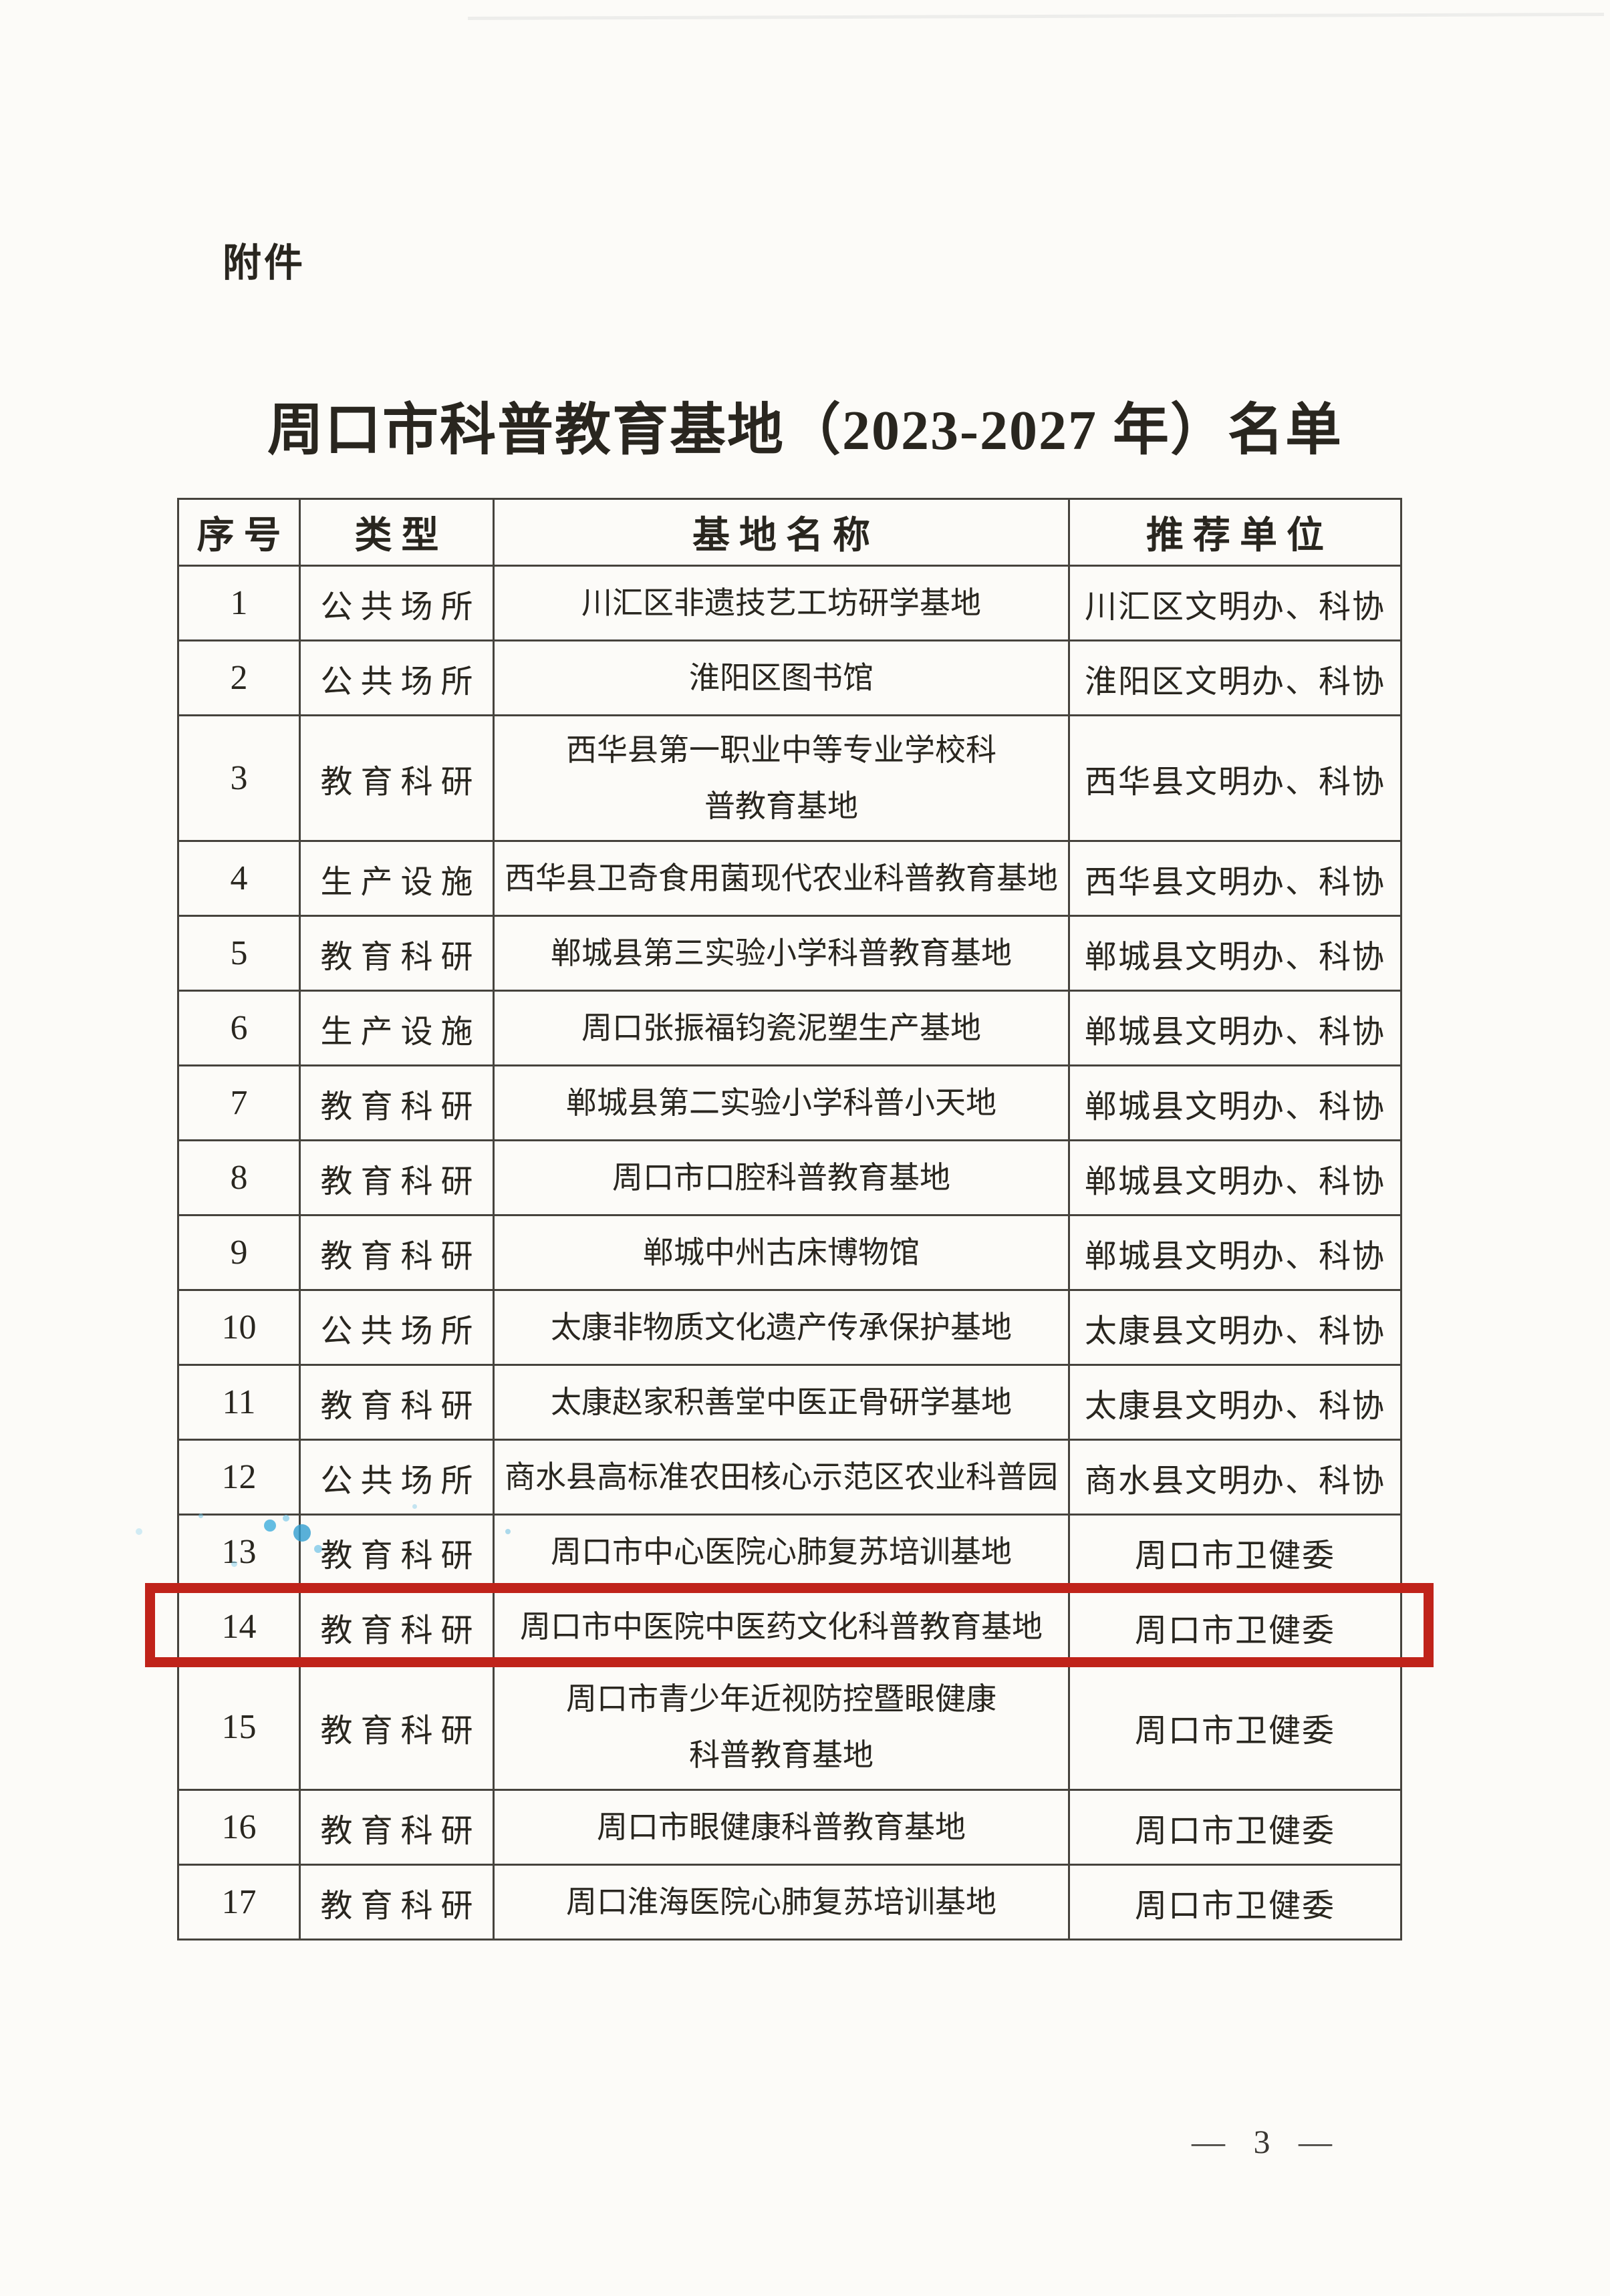 This screenshot has height=2296, width=1610. I want to click on base-name-line: 周口淮海医院心肺复苏培训基地, so click(781, 1901).